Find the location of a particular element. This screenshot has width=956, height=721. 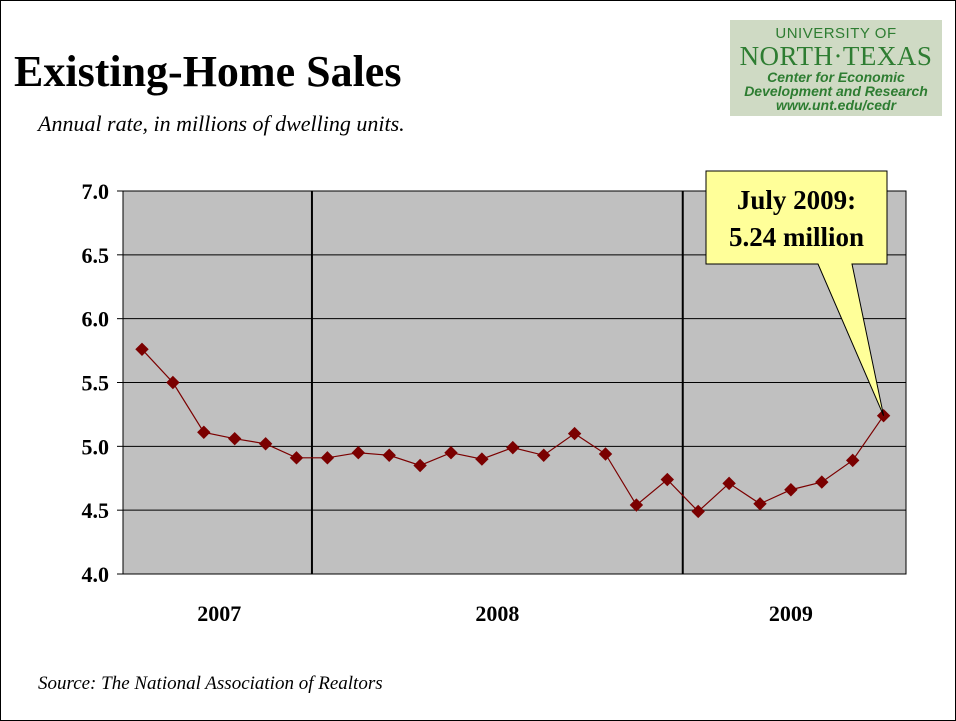

y-tick-label: 7.0 is located at coordinates (96, 191).